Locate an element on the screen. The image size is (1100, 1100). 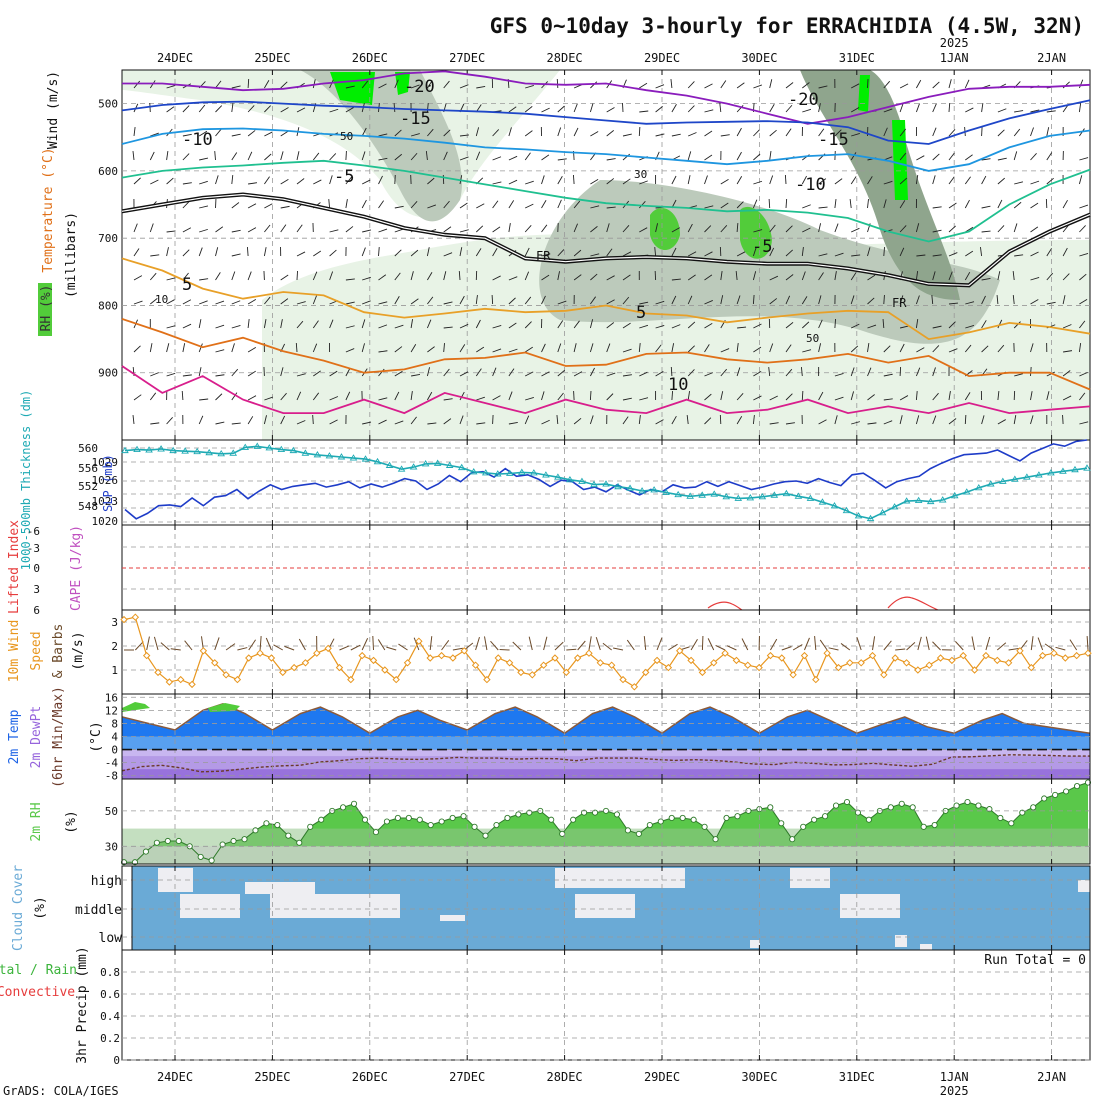
precip-tick: 0 is located at coordinates (116, 1060).